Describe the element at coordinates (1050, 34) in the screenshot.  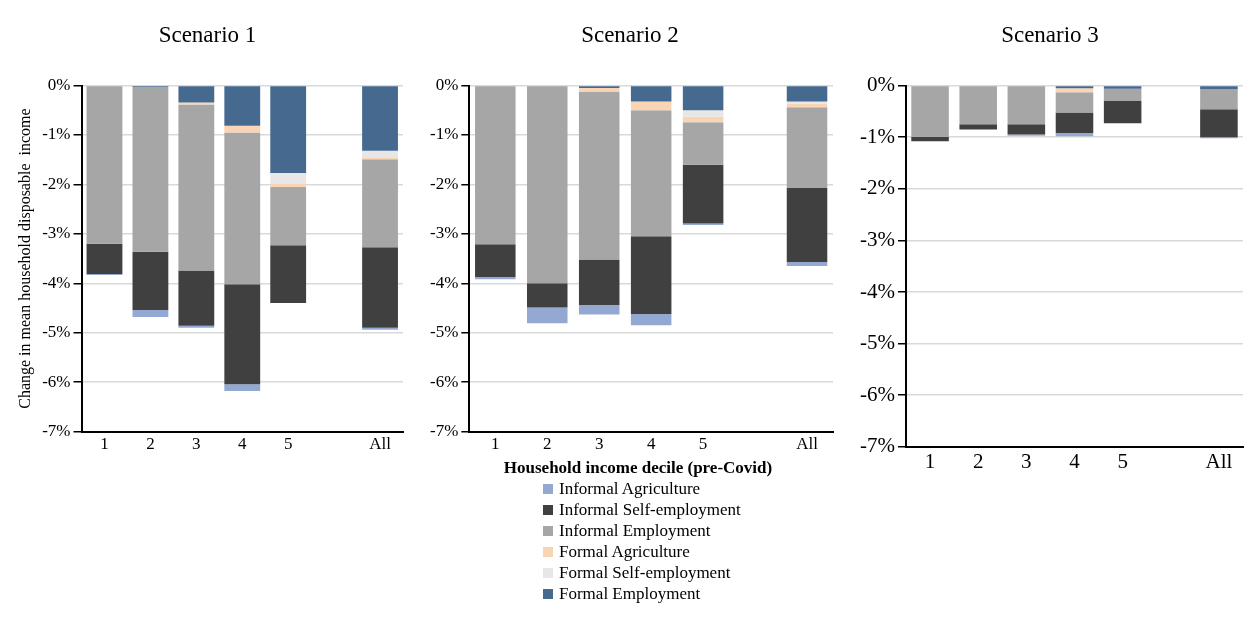
I see `chart-title: Scenario 3` at that location.